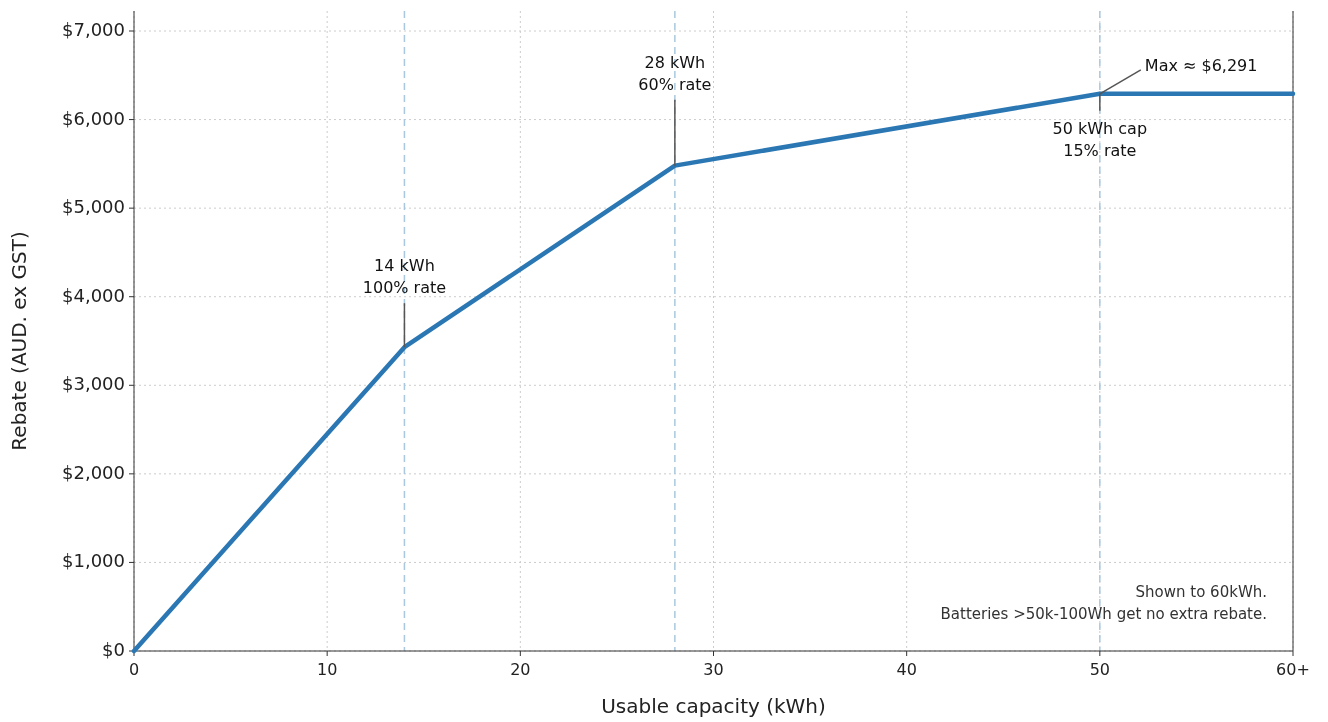 The height and width of the screenshot is (722, 1328). I want to click on y-tick-label: $5,000, so click(93, 207).